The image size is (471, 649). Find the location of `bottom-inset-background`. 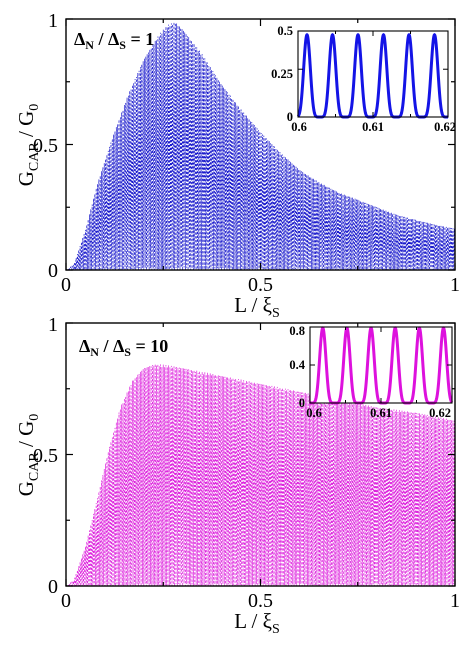

bottom-inset-background is located at coordinates (381, 365).